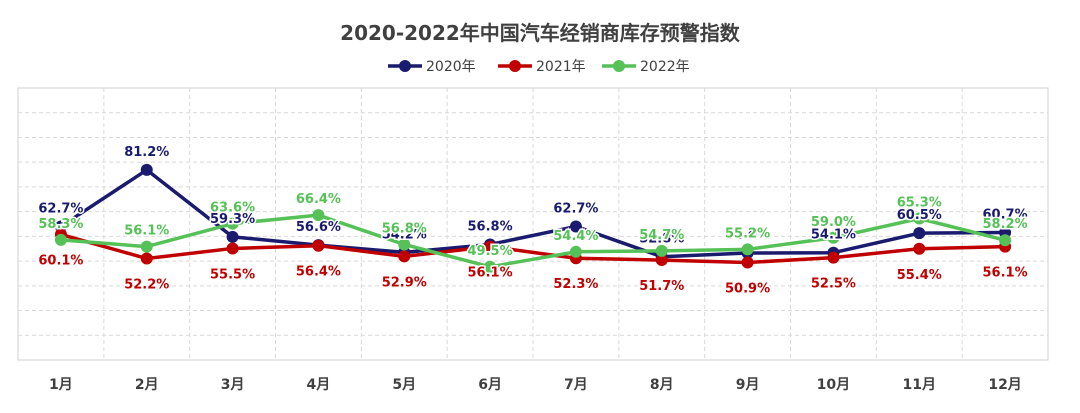 The image size is (1080, 413). Describe the element at coordinates (919, 202) in the screenshot. I see `data-label: 65.3%` at that location.